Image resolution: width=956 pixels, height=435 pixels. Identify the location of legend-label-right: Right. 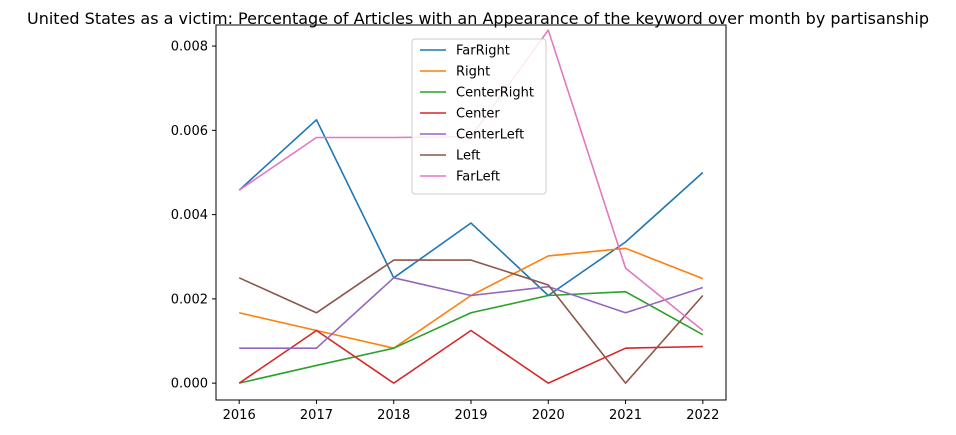
(473, 72).